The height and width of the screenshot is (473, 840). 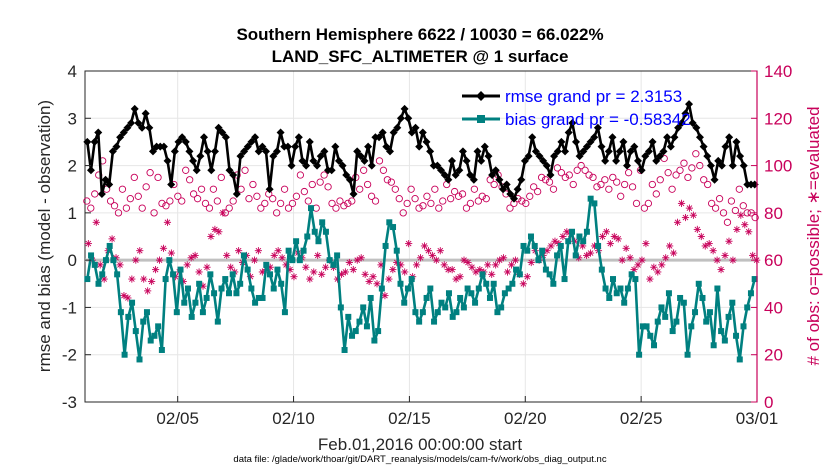 I want to click on y-right-tick-label: 100, so click(x=778, y=166).